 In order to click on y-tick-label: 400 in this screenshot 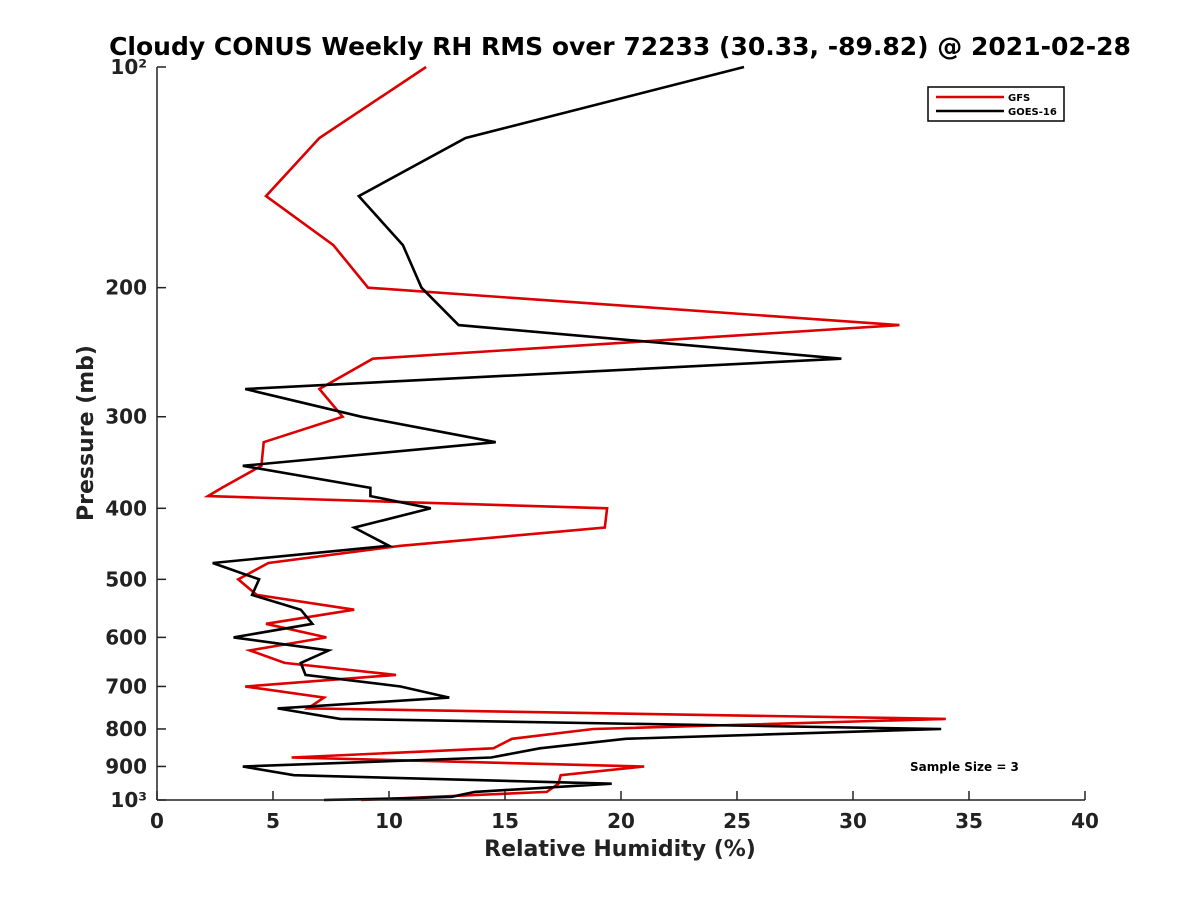, I will do `click(126, 508)`.